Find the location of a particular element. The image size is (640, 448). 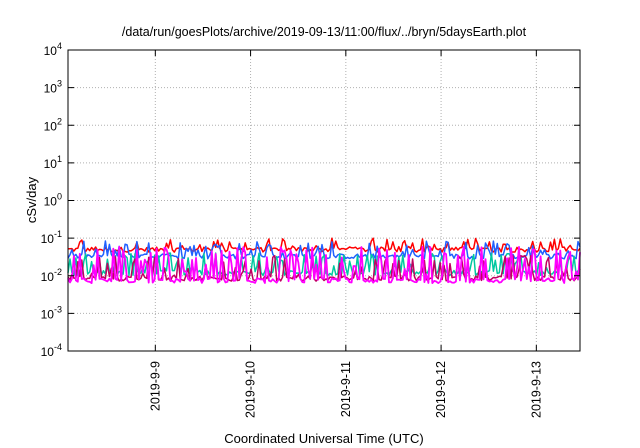

x-tick-label: 2019-9-10 is located at coordinates (251, 389).